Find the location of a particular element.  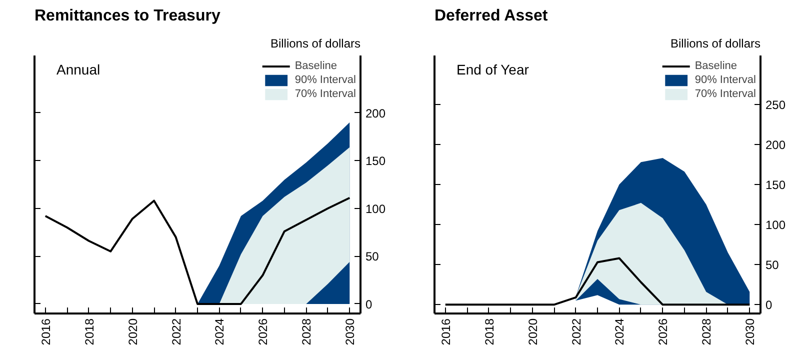

line-series is located at coordinates (197, 250).